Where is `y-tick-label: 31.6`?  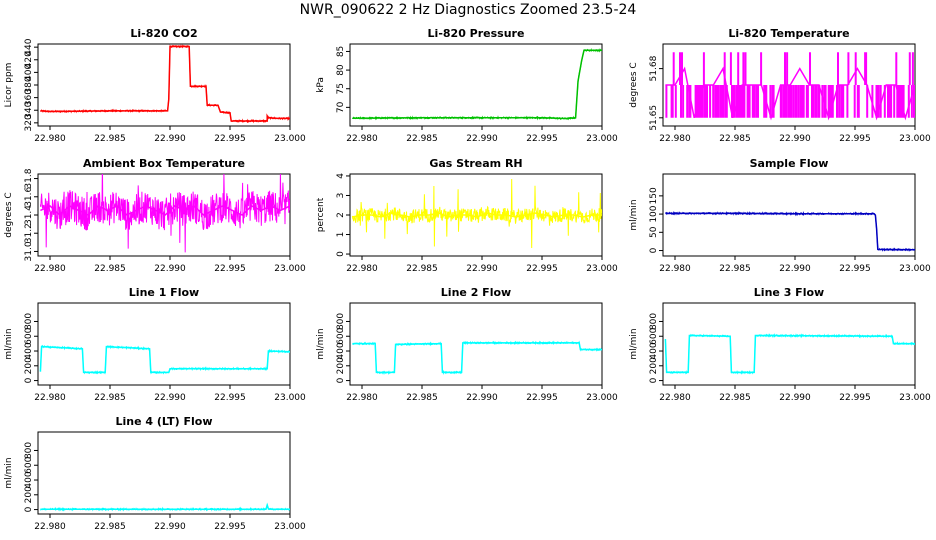 y-tick-label: 31.6 is located at coordinates (29, 196).